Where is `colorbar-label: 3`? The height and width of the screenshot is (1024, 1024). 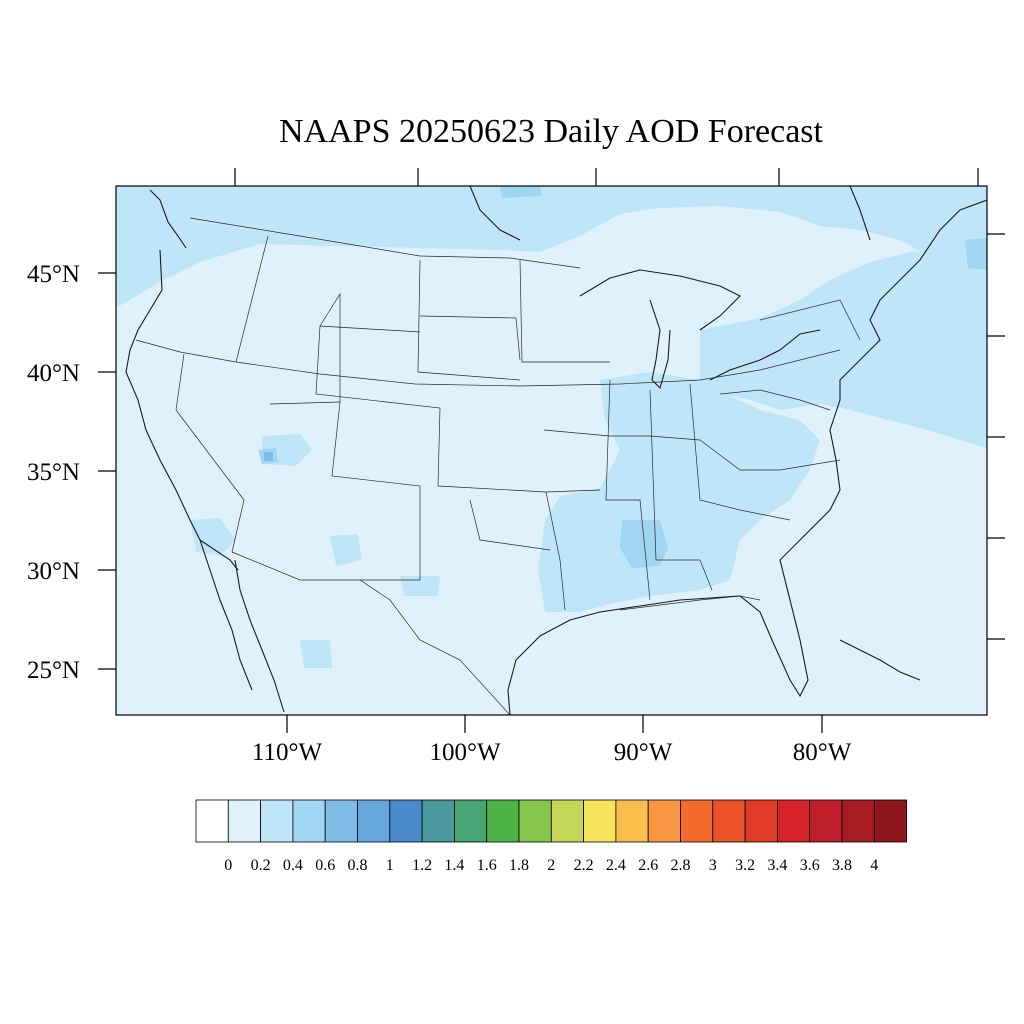
colorbar-label: 3 is located at coordinates (713, 865).